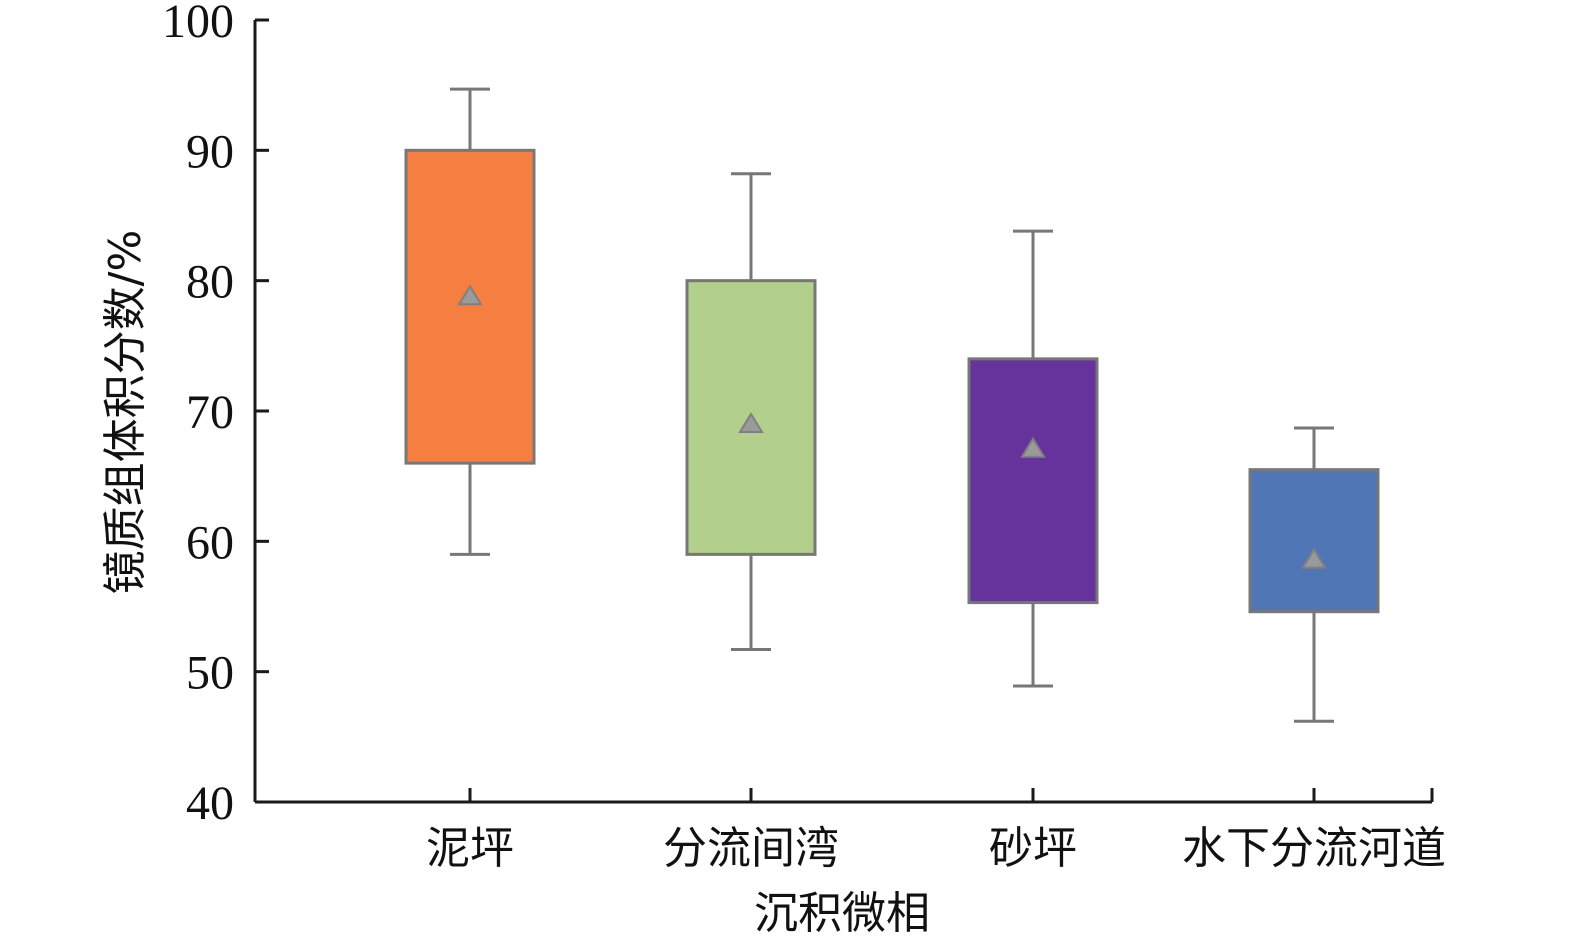 The width and height of the screenshot is (1575, 942). Describe the element at coordinates (842, 913) in the screenshot. I see `x-axis-title: 沉积微相` at that location.